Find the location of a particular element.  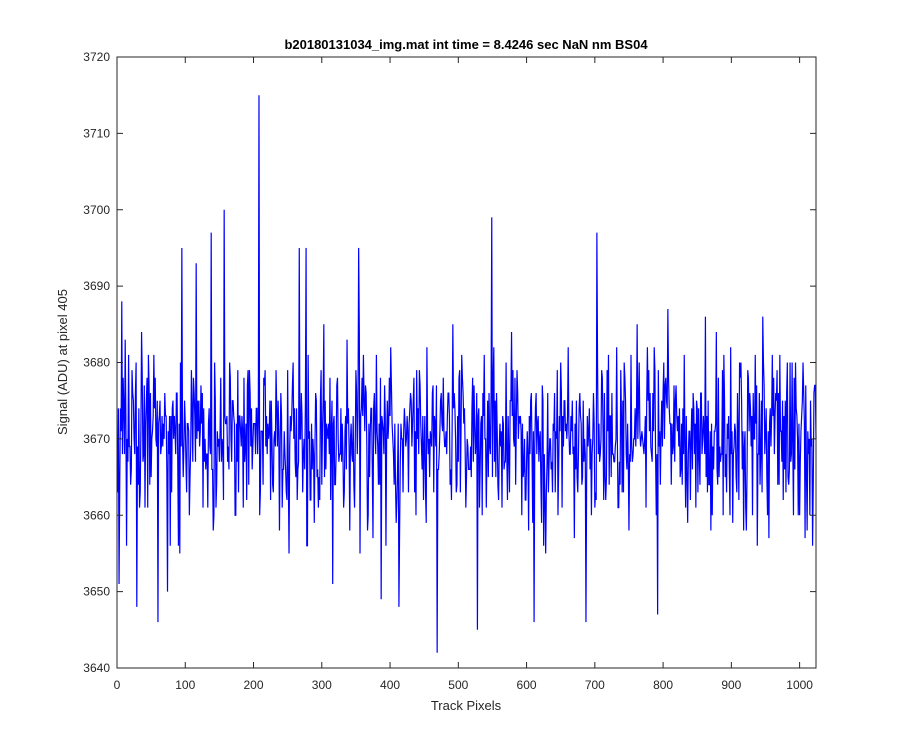

x-tick-label: 600 is located at coordinates (527, 685).